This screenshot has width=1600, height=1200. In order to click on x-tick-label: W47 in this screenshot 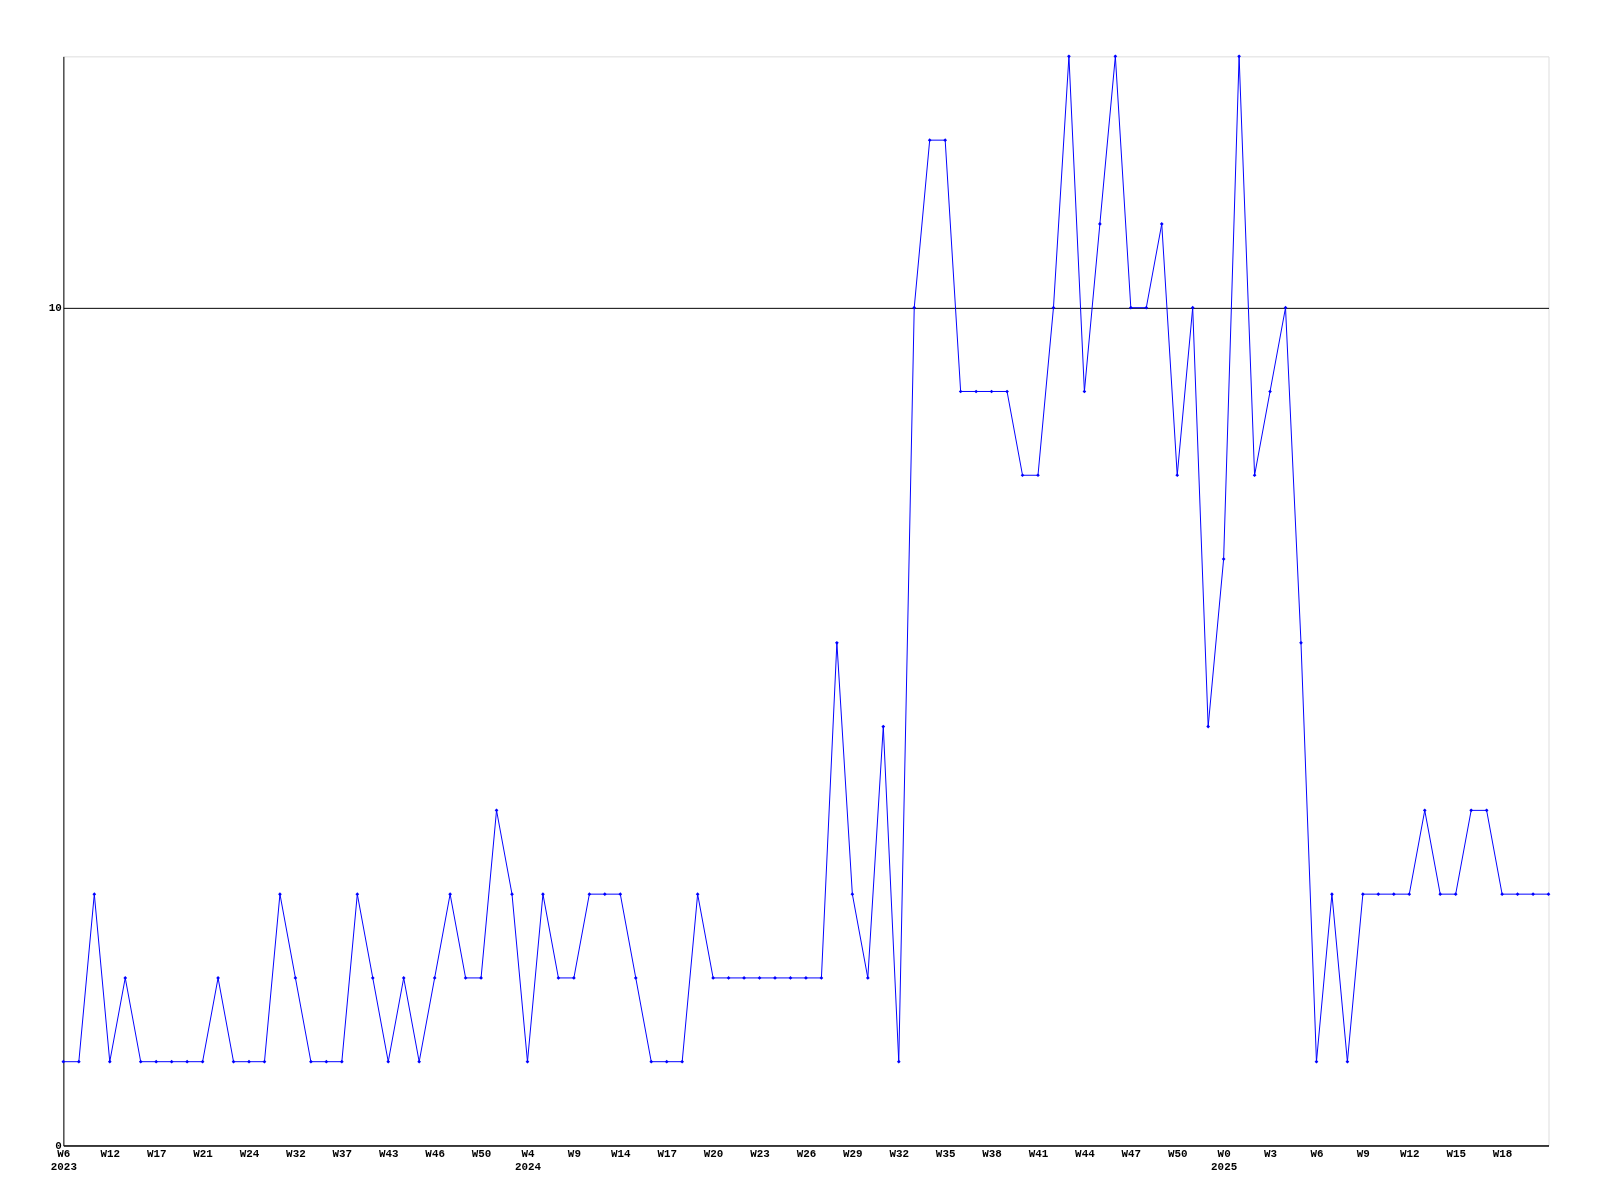, I will do `click(1131, 1153)`.